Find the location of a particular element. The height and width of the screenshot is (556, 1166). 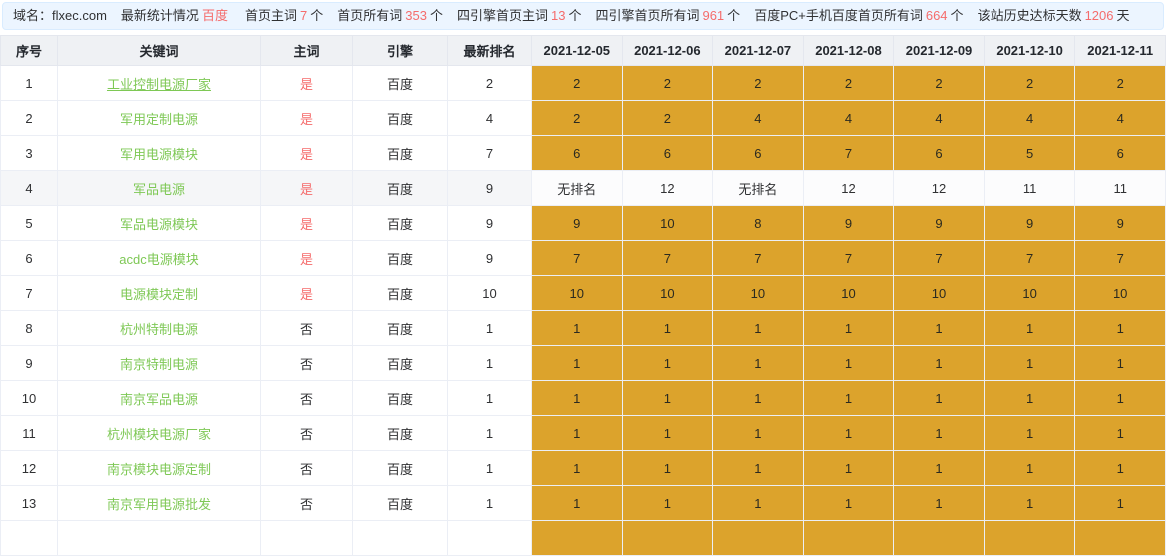

row-index-cell: 11 is located at coordinates (29, 433).